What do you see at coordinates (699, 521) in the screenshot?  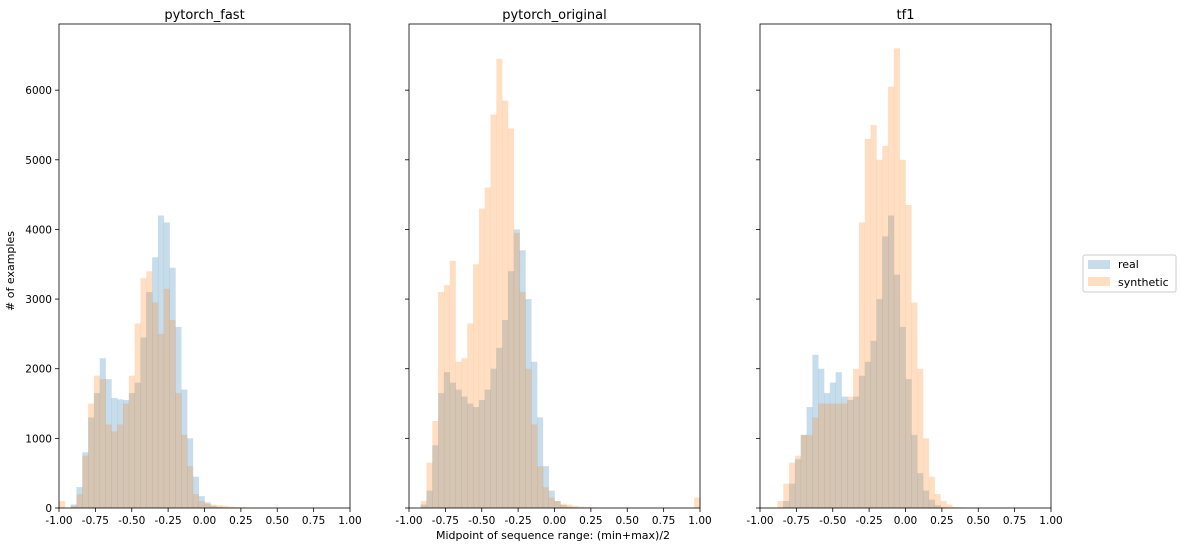 I see `x-tick-label: 1.00` at bounding box center [699, 521].